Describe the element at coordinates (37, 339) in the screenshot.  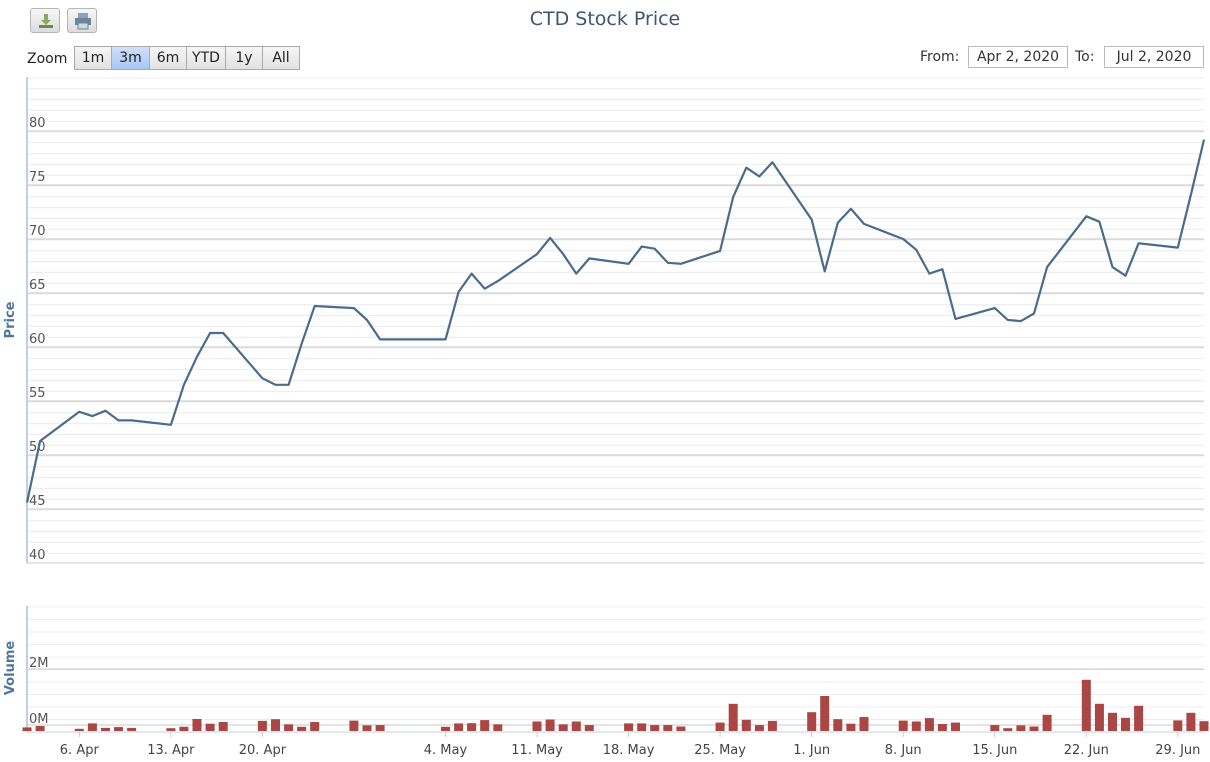
I see `price-tick-label: 60` at that location.